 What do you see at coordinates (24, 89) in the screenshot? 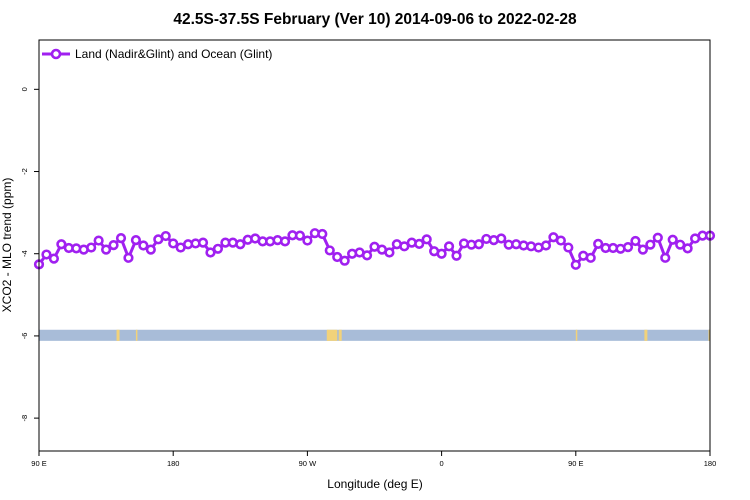
I see `y-tick-label: 0` at bounding box center [24, 89].